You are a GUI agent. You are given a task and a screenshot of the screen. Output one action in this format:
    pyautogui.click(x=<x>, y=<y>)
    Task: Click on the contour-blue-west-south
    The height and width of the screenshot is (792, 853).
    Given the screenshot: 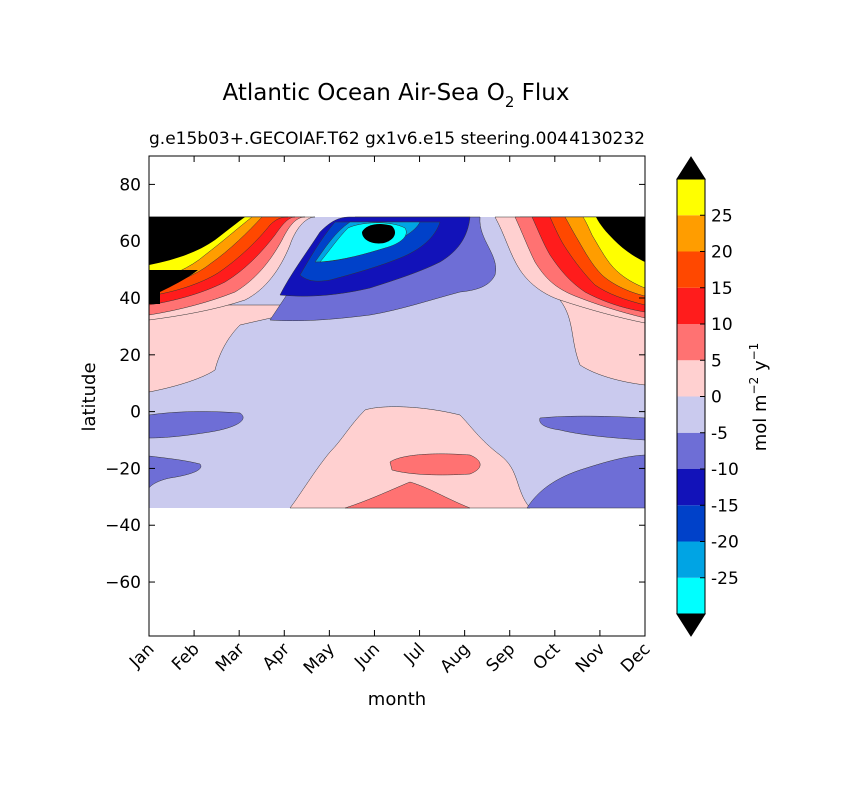 What is the action you would take?
    pyautogui.click(x=175, y=472)
    